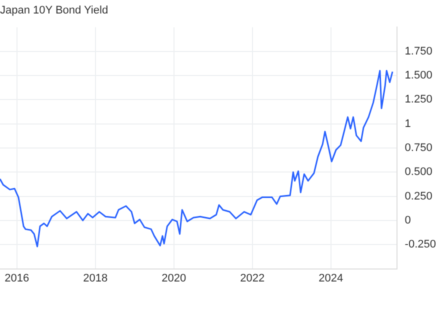  What do you see at coordinates (418, 172) in the screenshot?
I see `y-tick-label: 0.500` at bounding box center [418, 172].